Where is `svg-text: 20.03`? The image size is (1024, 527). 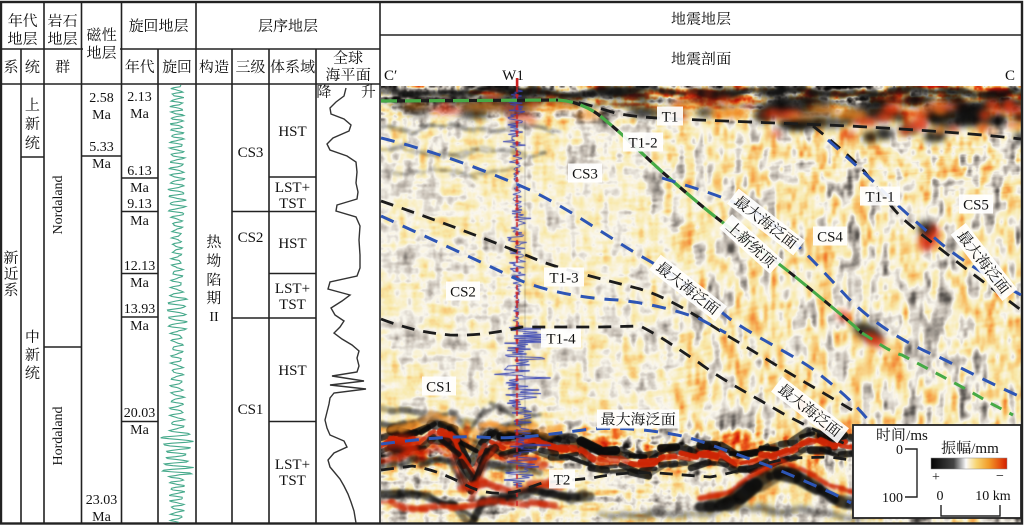
svg-text: 20.03 is located at coordinates (140, 412).